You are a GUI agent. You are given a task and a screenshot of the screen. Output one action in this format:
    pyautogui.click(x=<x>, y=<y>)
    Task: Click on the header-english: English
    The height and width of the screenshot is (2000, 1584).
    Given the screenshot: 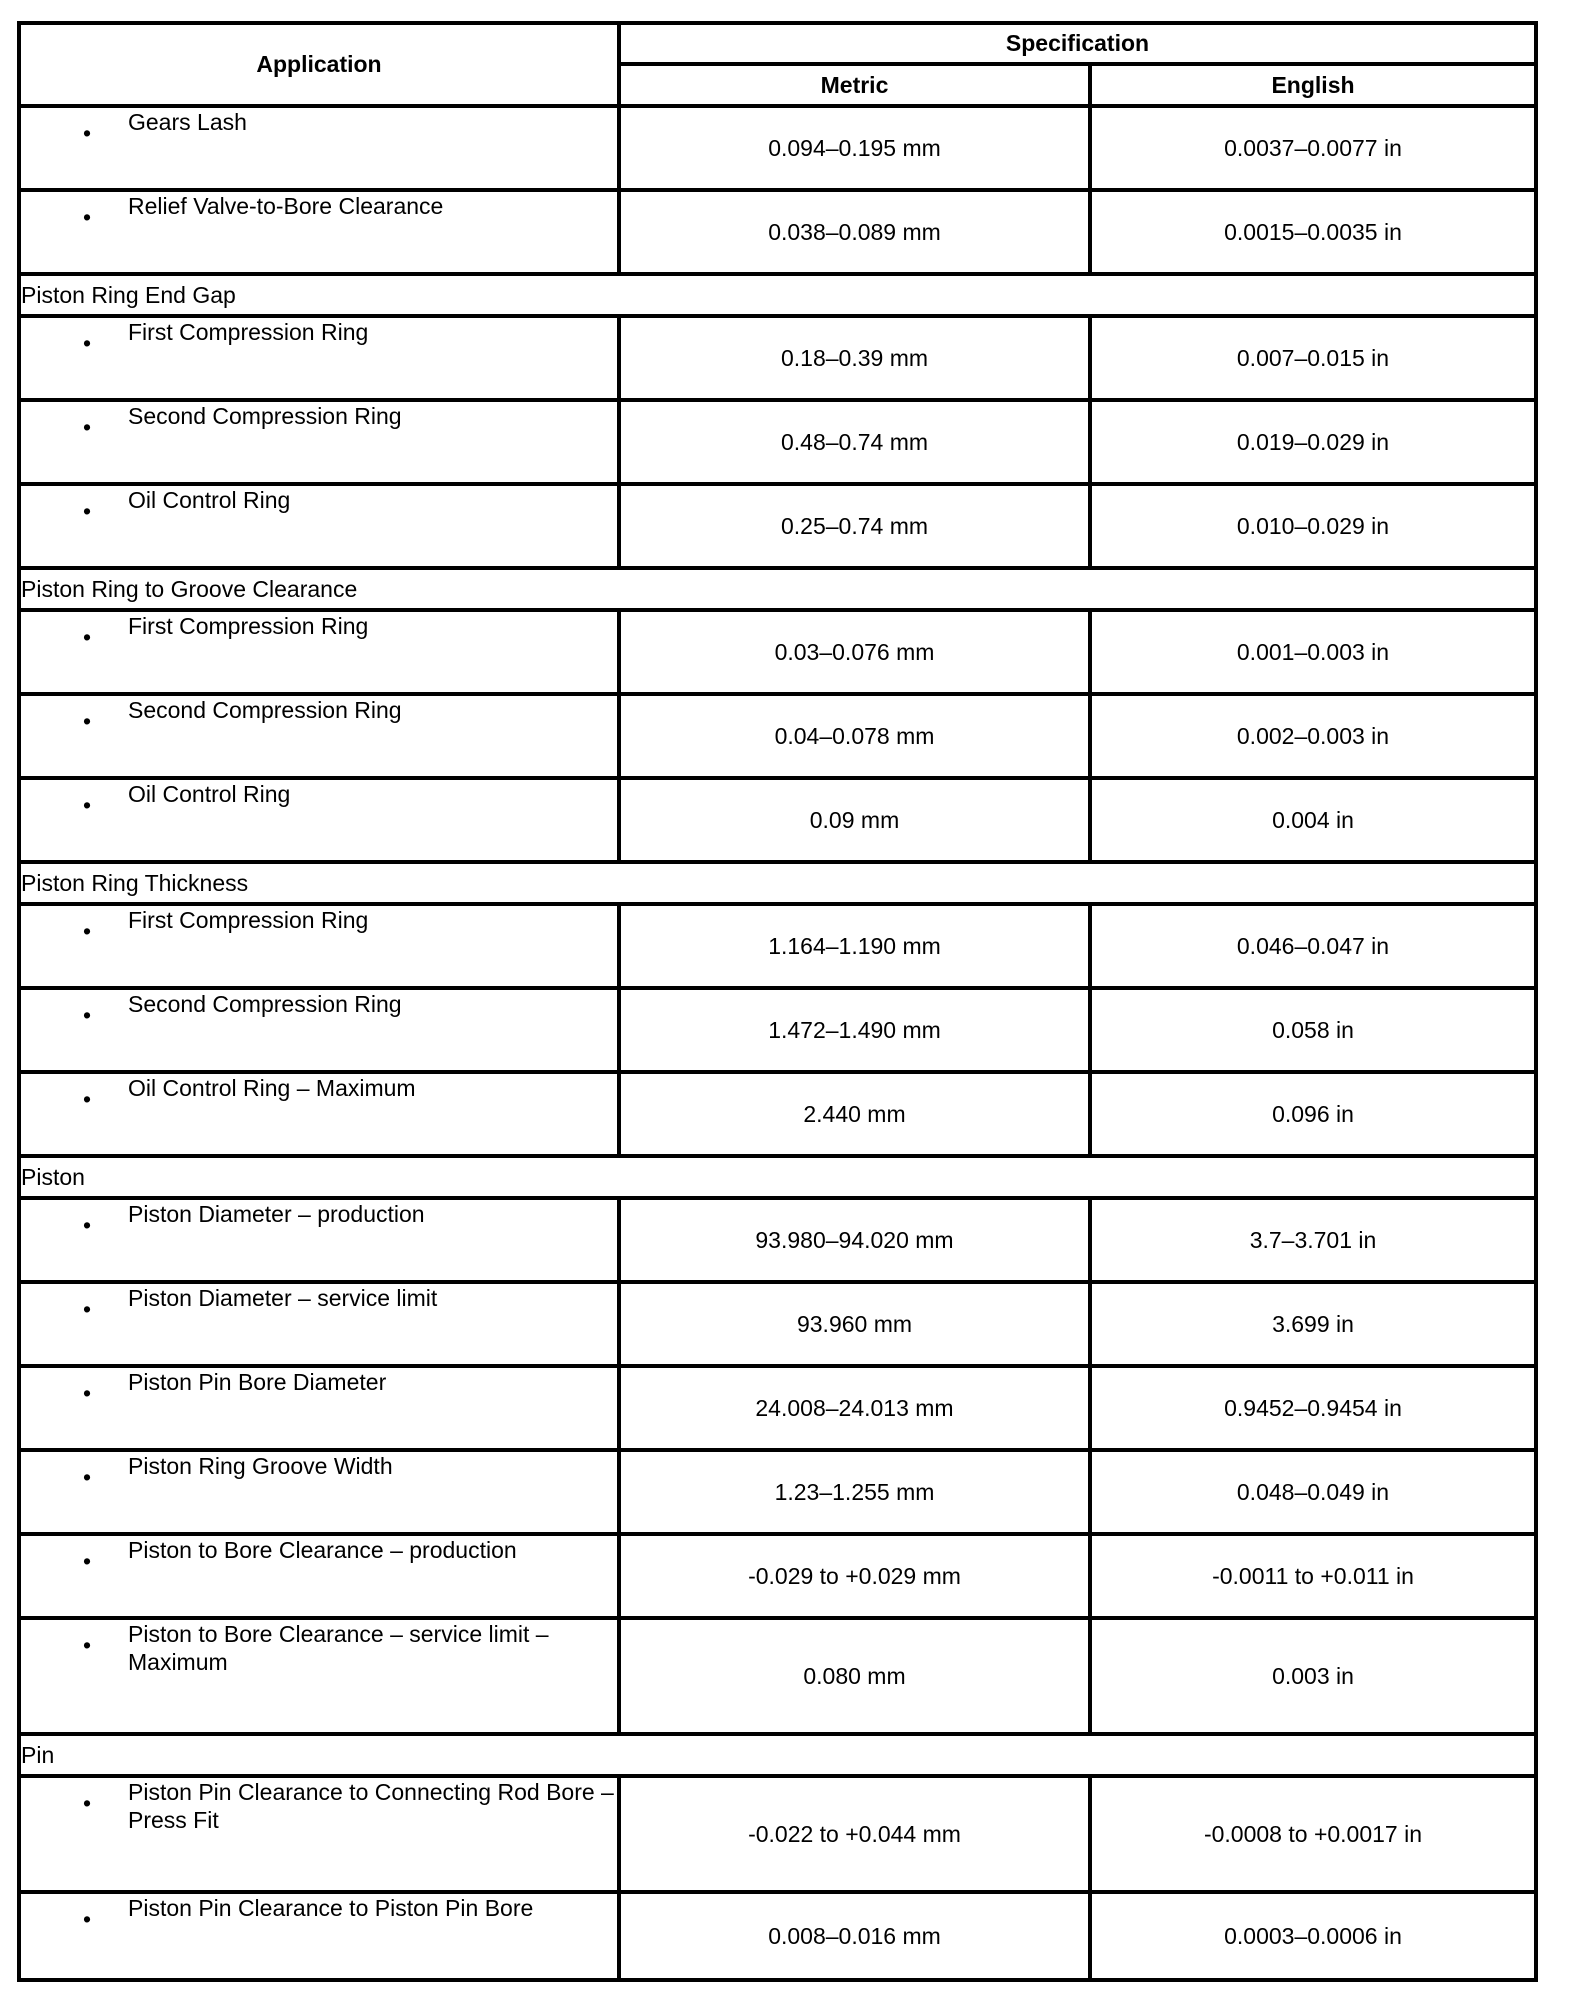 What is the action you would take?
    pyautogui.click(x=1313, y=85)
    